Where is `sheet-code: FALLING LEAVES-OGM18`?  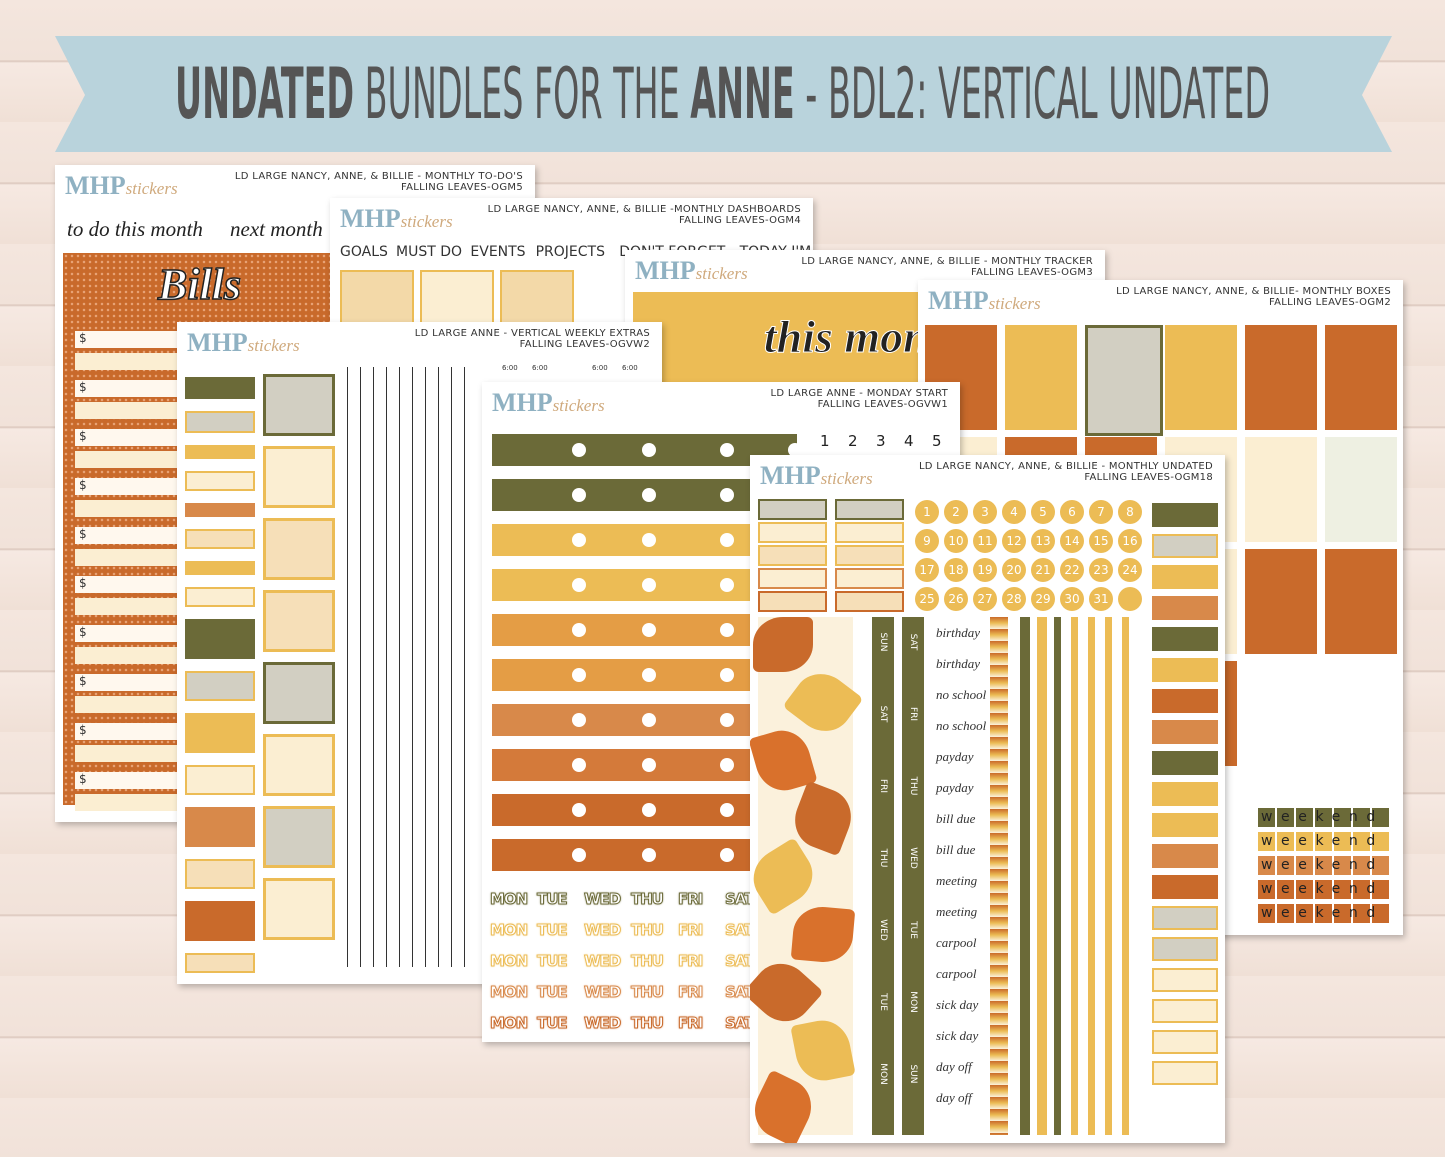 sheet-code: FALLING LEAVES-OGM18 is located at coordinates (1148, 477).